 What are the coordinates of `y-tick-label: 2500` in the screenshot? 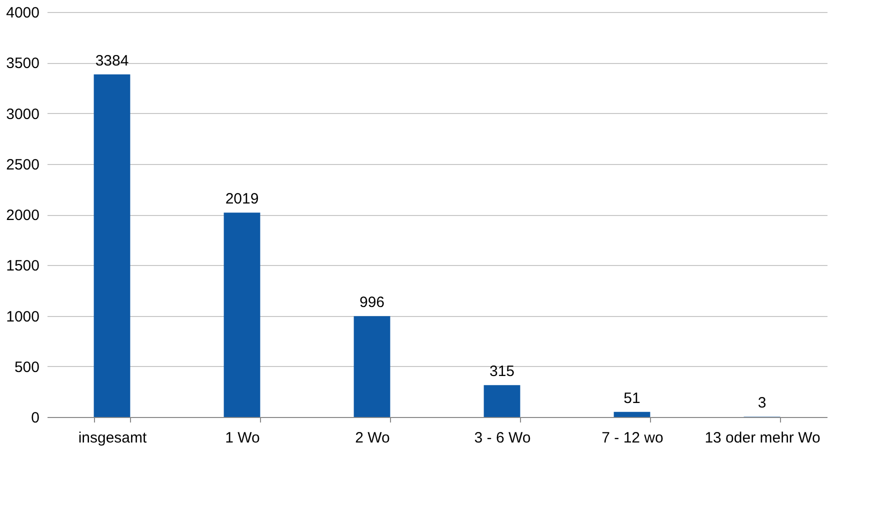 It's located at (23, 165).